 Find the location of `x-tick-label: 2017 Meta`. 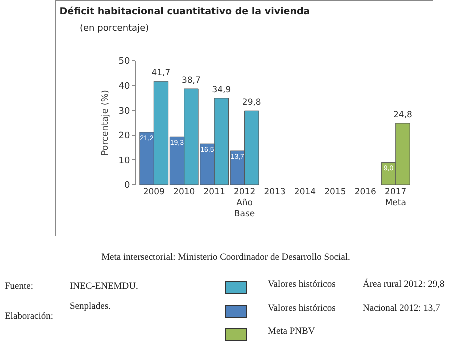

x-tick-label: 2017 Meta is located at coordinates (396, 198).